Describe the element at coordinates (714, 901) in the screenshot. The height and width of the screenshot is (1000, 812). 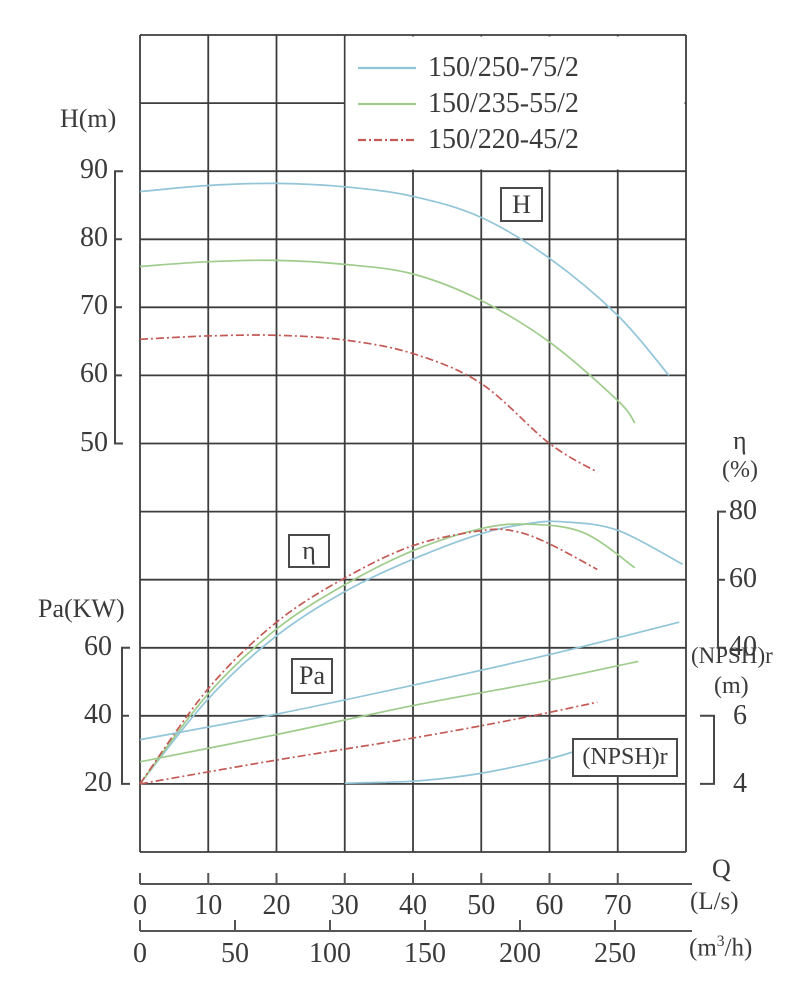
I see `q-ls-unit: (L/s)` at that location.